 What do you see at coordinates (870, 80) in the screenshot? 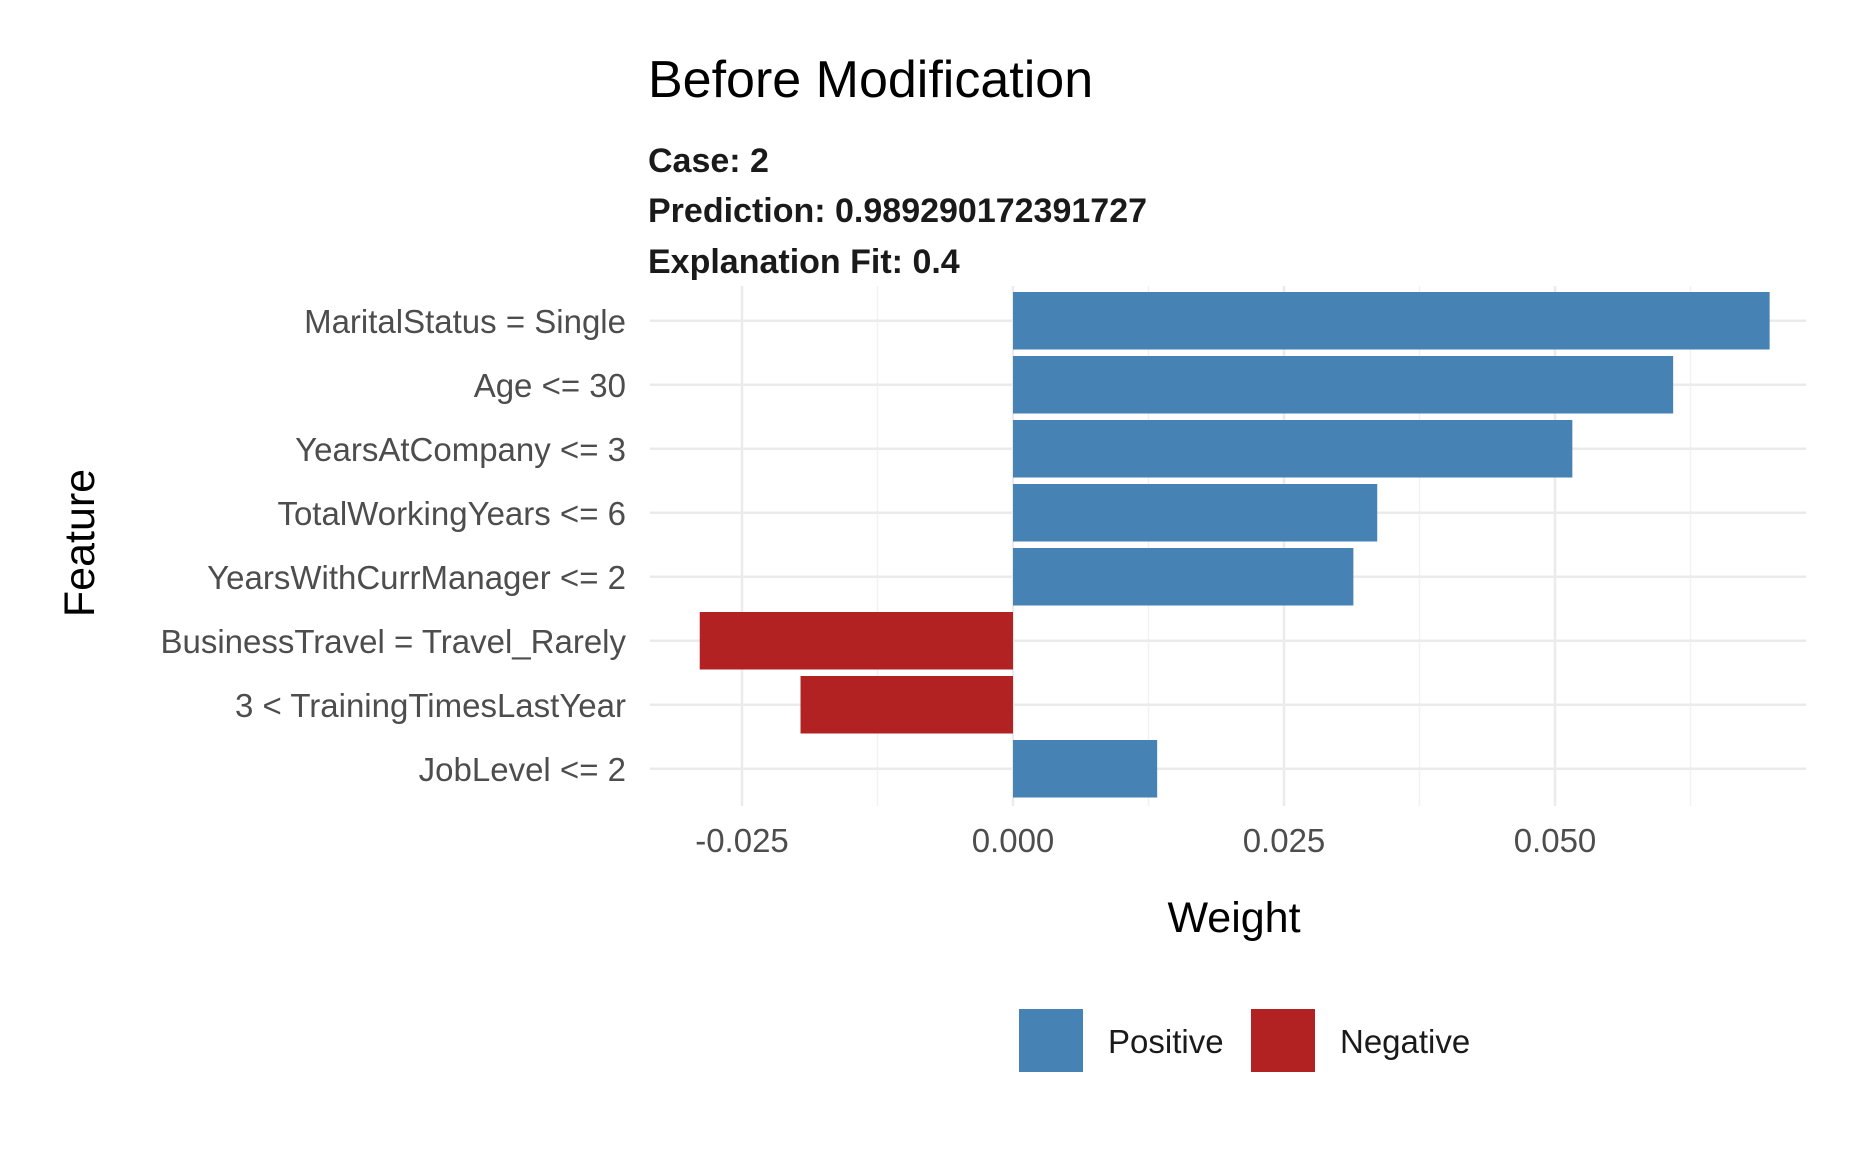
I see `chart-title: Before Modification` at bounding box center [870, 80].